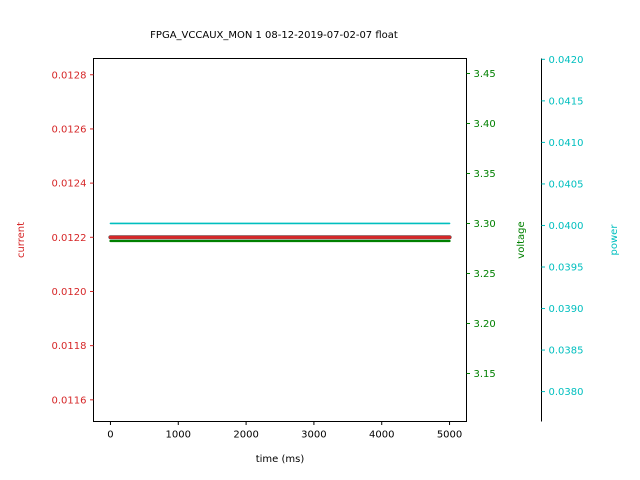 This screenshot has height=480, width=640. What do you see at coordinates (69, 75) in the screenshot?
I see `current-tick-label: 0.0128` at bounding box center [69, 75].